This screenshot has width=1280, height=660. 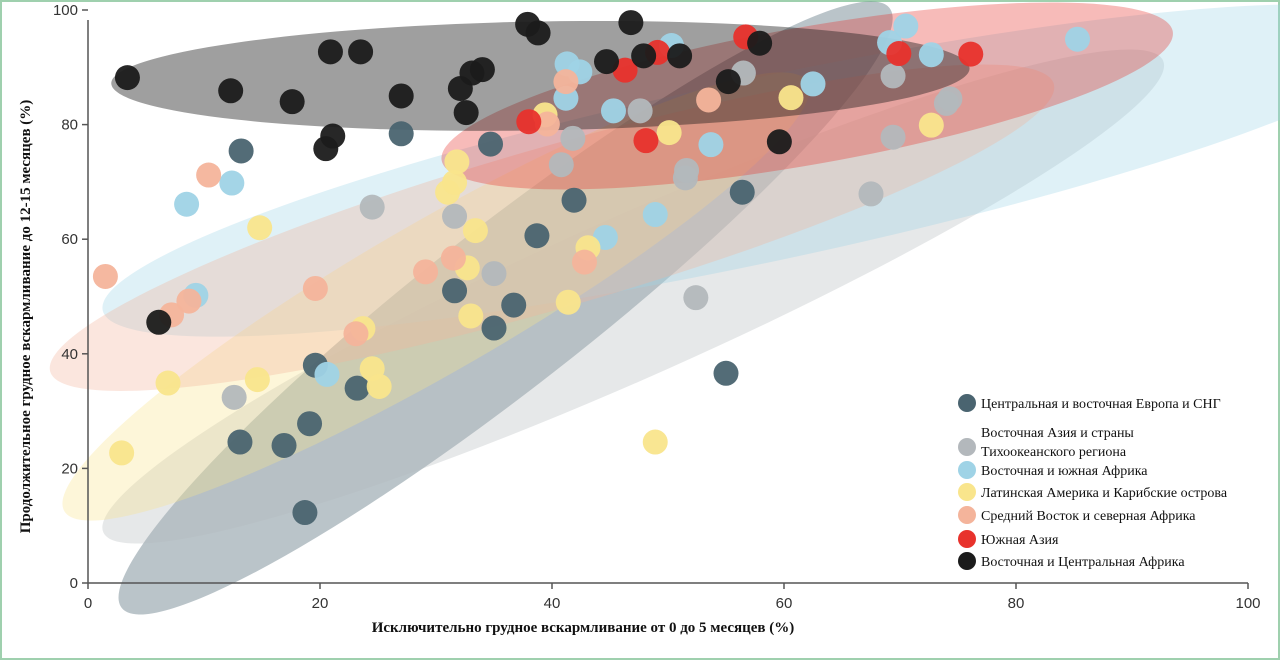 What do you see at coordinates (1247, 603) in the screenshot?
I see `x-tick-label: 100` at bounding box center [1247, 603].